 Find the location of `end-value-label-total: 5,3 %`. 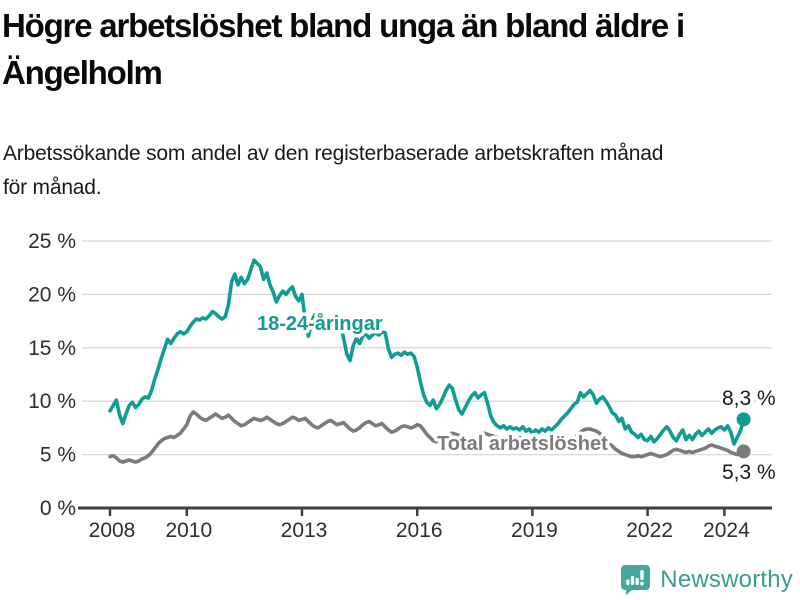

end-value-label-total: 5,3 % is located at coordinates (749, 472).